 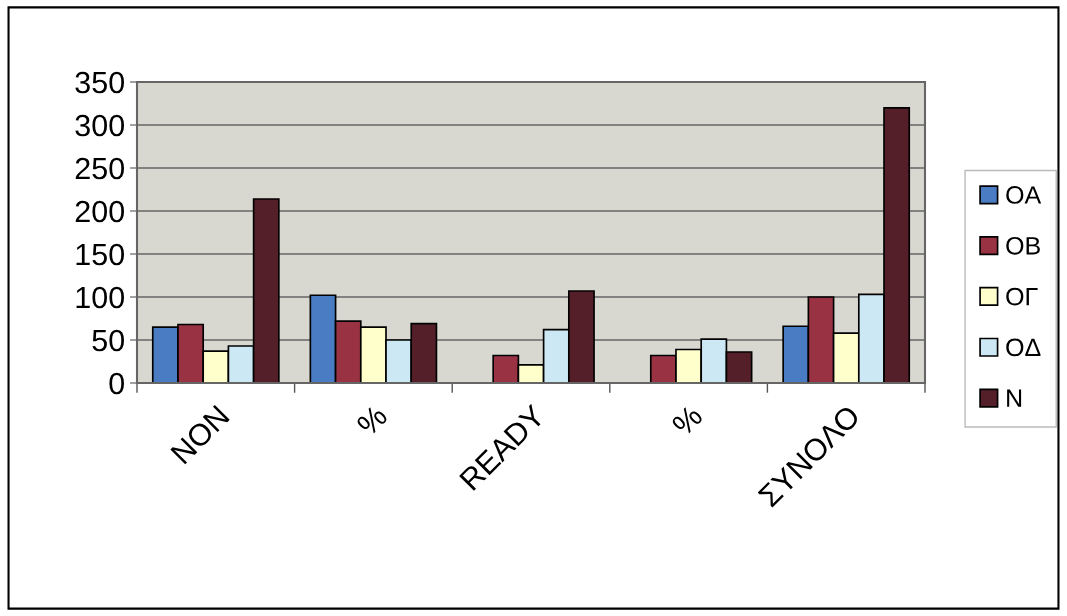 I want to click on legend-label: OΓ, so click(x=1022, y=296).